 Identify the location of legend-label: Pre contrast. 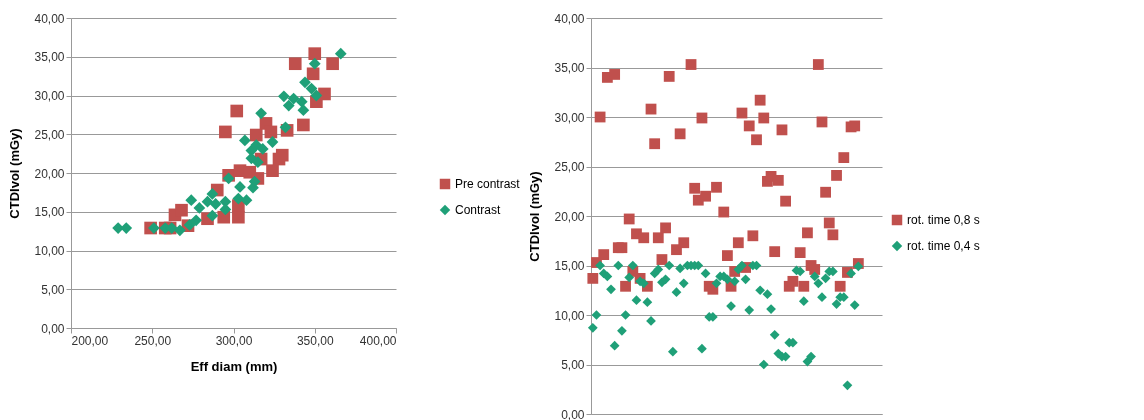
(488, 184).